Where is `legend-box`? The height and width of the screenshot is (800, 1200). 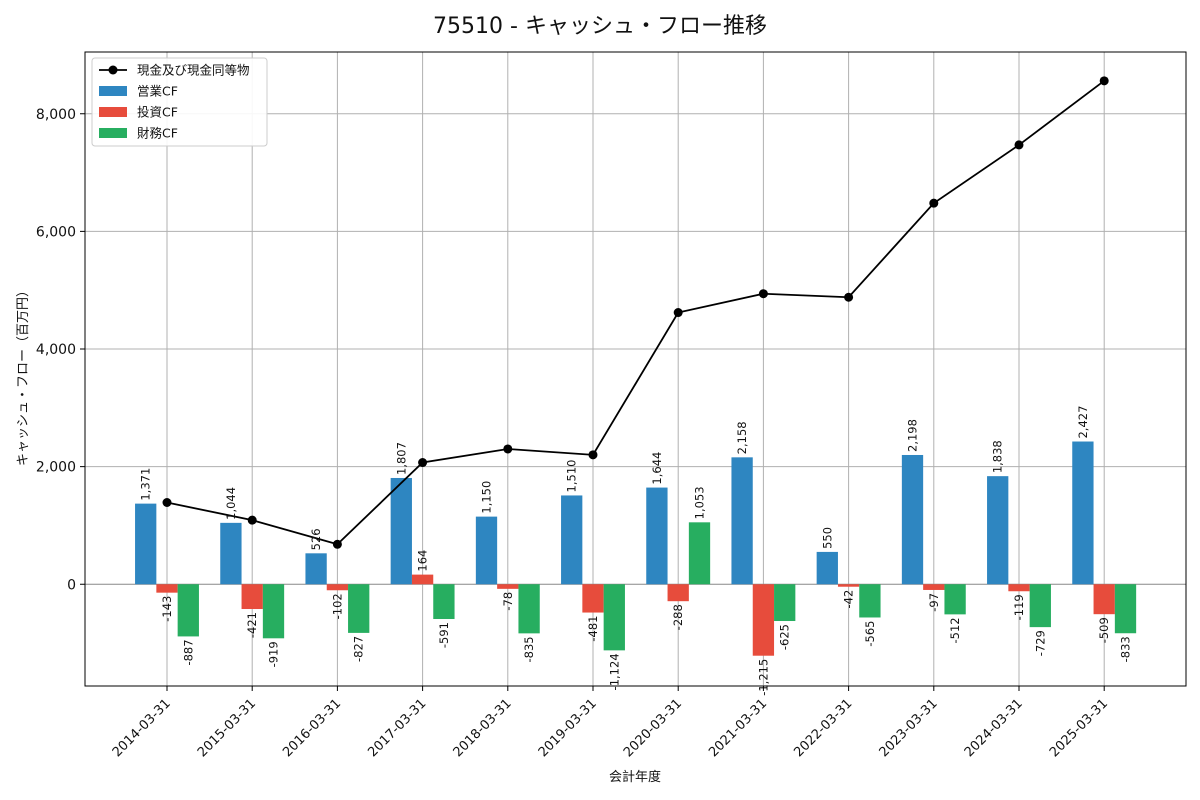
legend-box is located at coordinates (179, 102).